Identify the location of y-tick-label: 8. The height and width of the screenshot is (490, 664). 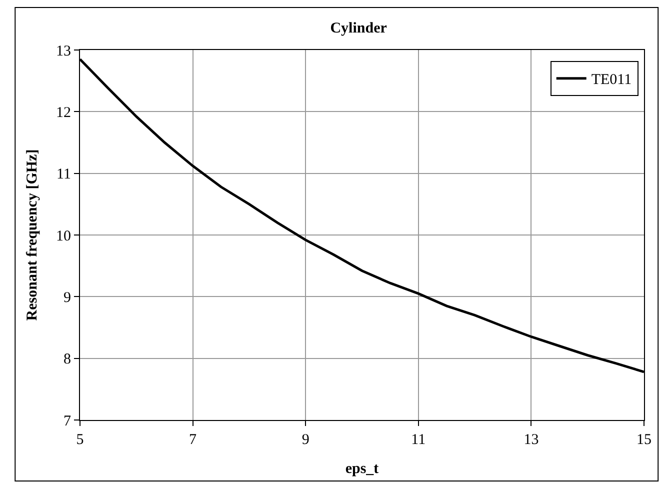
(67, 360).